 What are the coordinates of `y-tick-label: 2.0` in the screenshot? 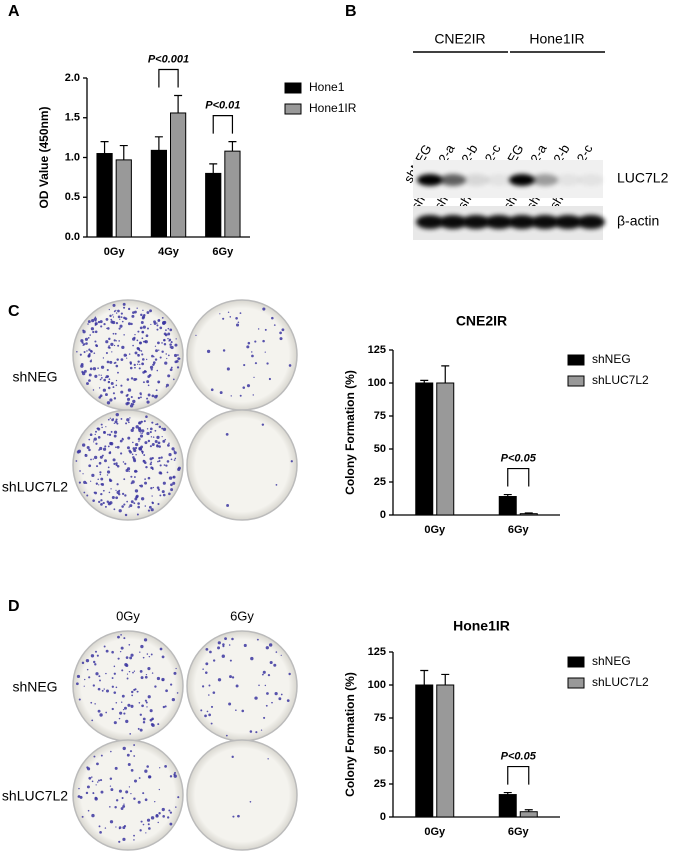 It's located at (72, 78).